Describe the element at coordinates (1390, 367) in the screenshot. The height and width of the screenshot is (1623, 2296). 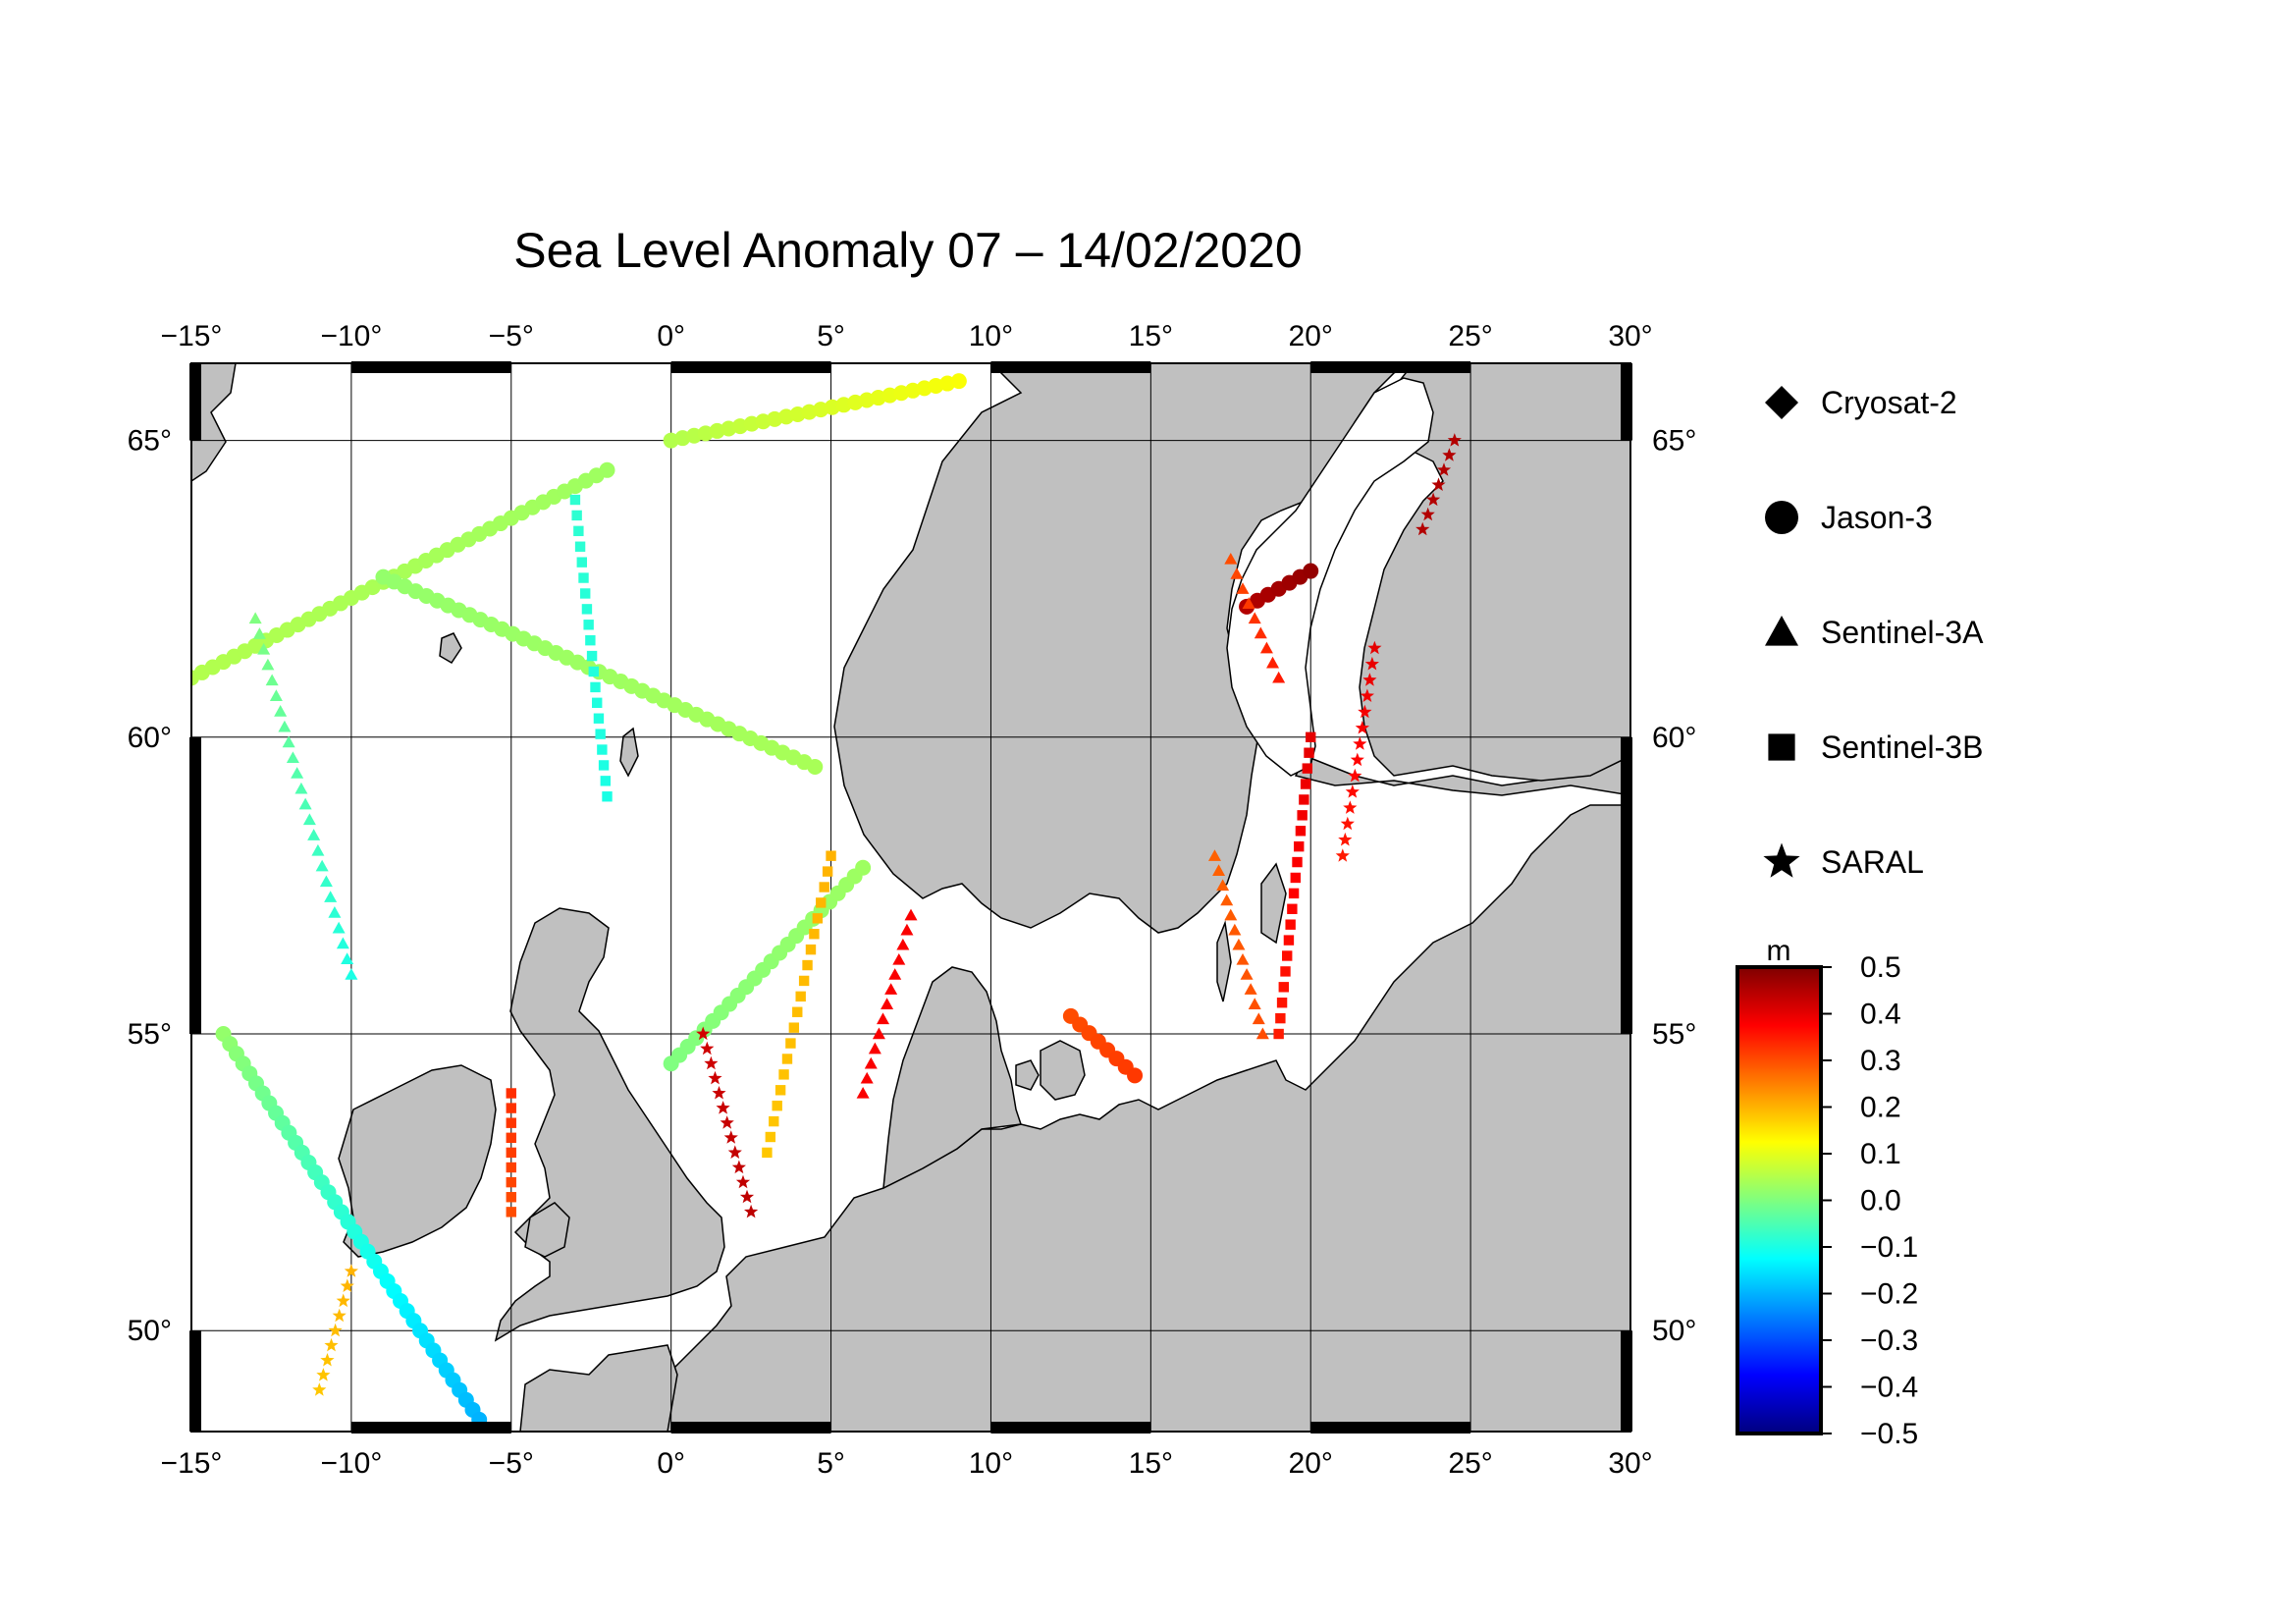
I see `frame-bar-top` at that location.